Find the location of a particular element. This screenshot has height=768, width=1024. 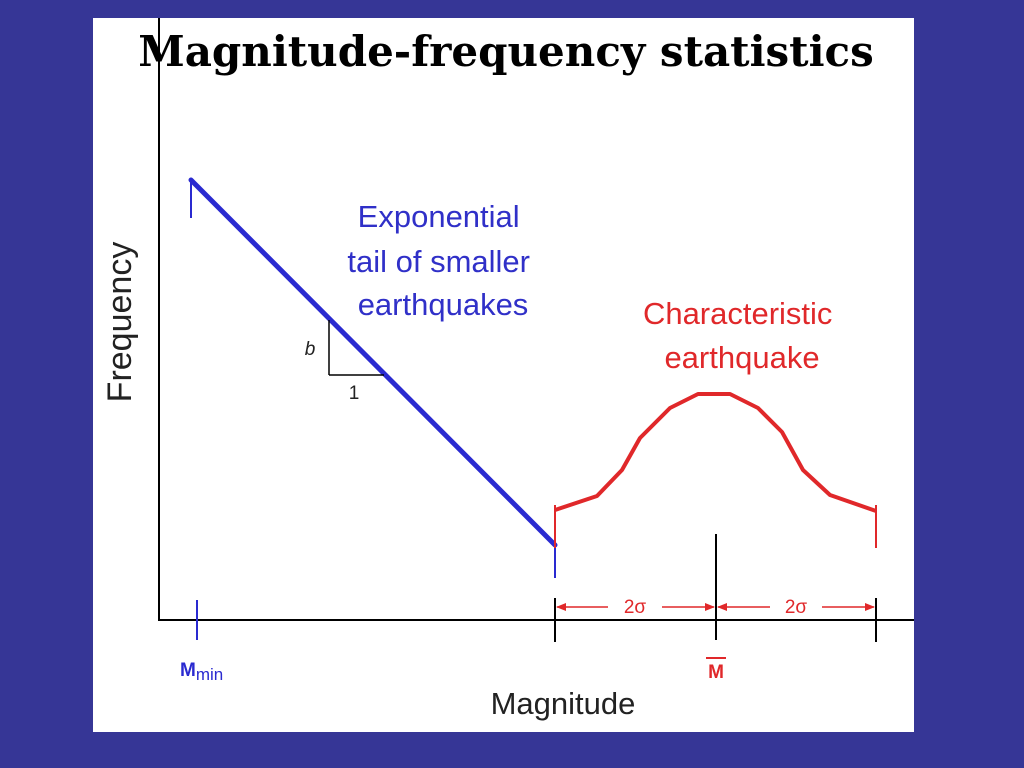

mean-magnitude-label: M is located at coordinates (716, 672).